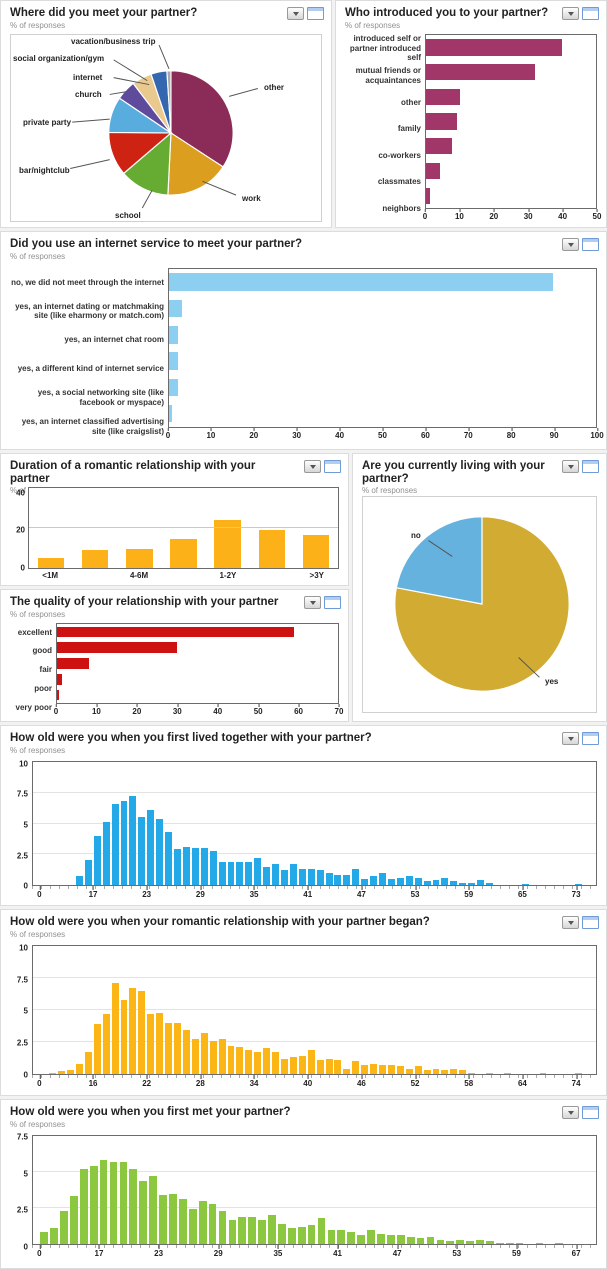 Image resolution: width=607 pixels, height=1269 pixels. I want to click on panel-title: Where did you meet your partner?, so click(104, 13).